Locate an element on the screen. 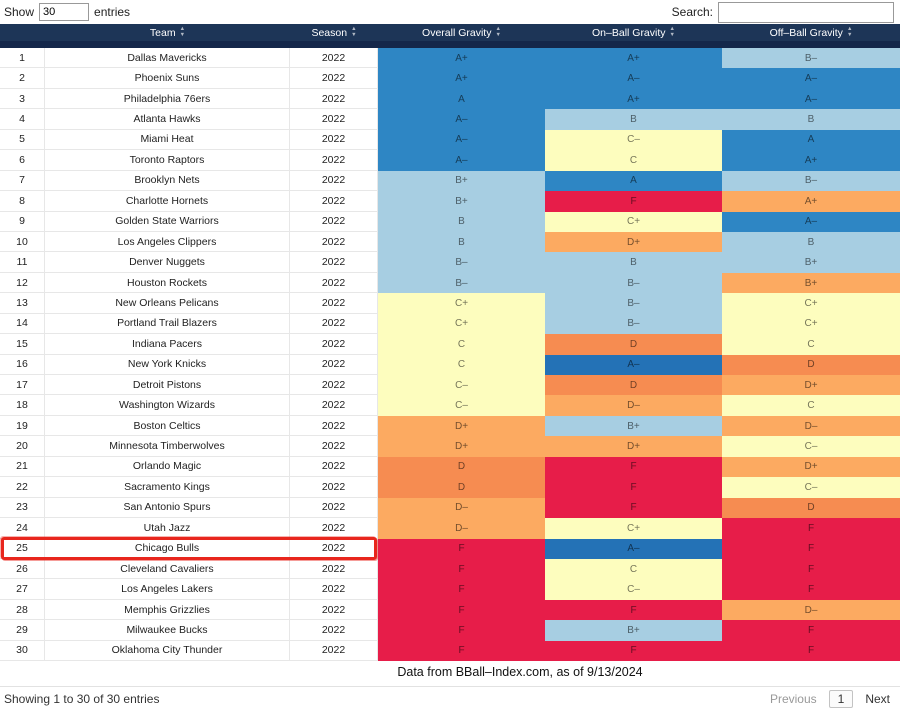 The width and height of the screenshot is (900, 708). team-cell: Orlando Magic is located at coordinates (167, 467).